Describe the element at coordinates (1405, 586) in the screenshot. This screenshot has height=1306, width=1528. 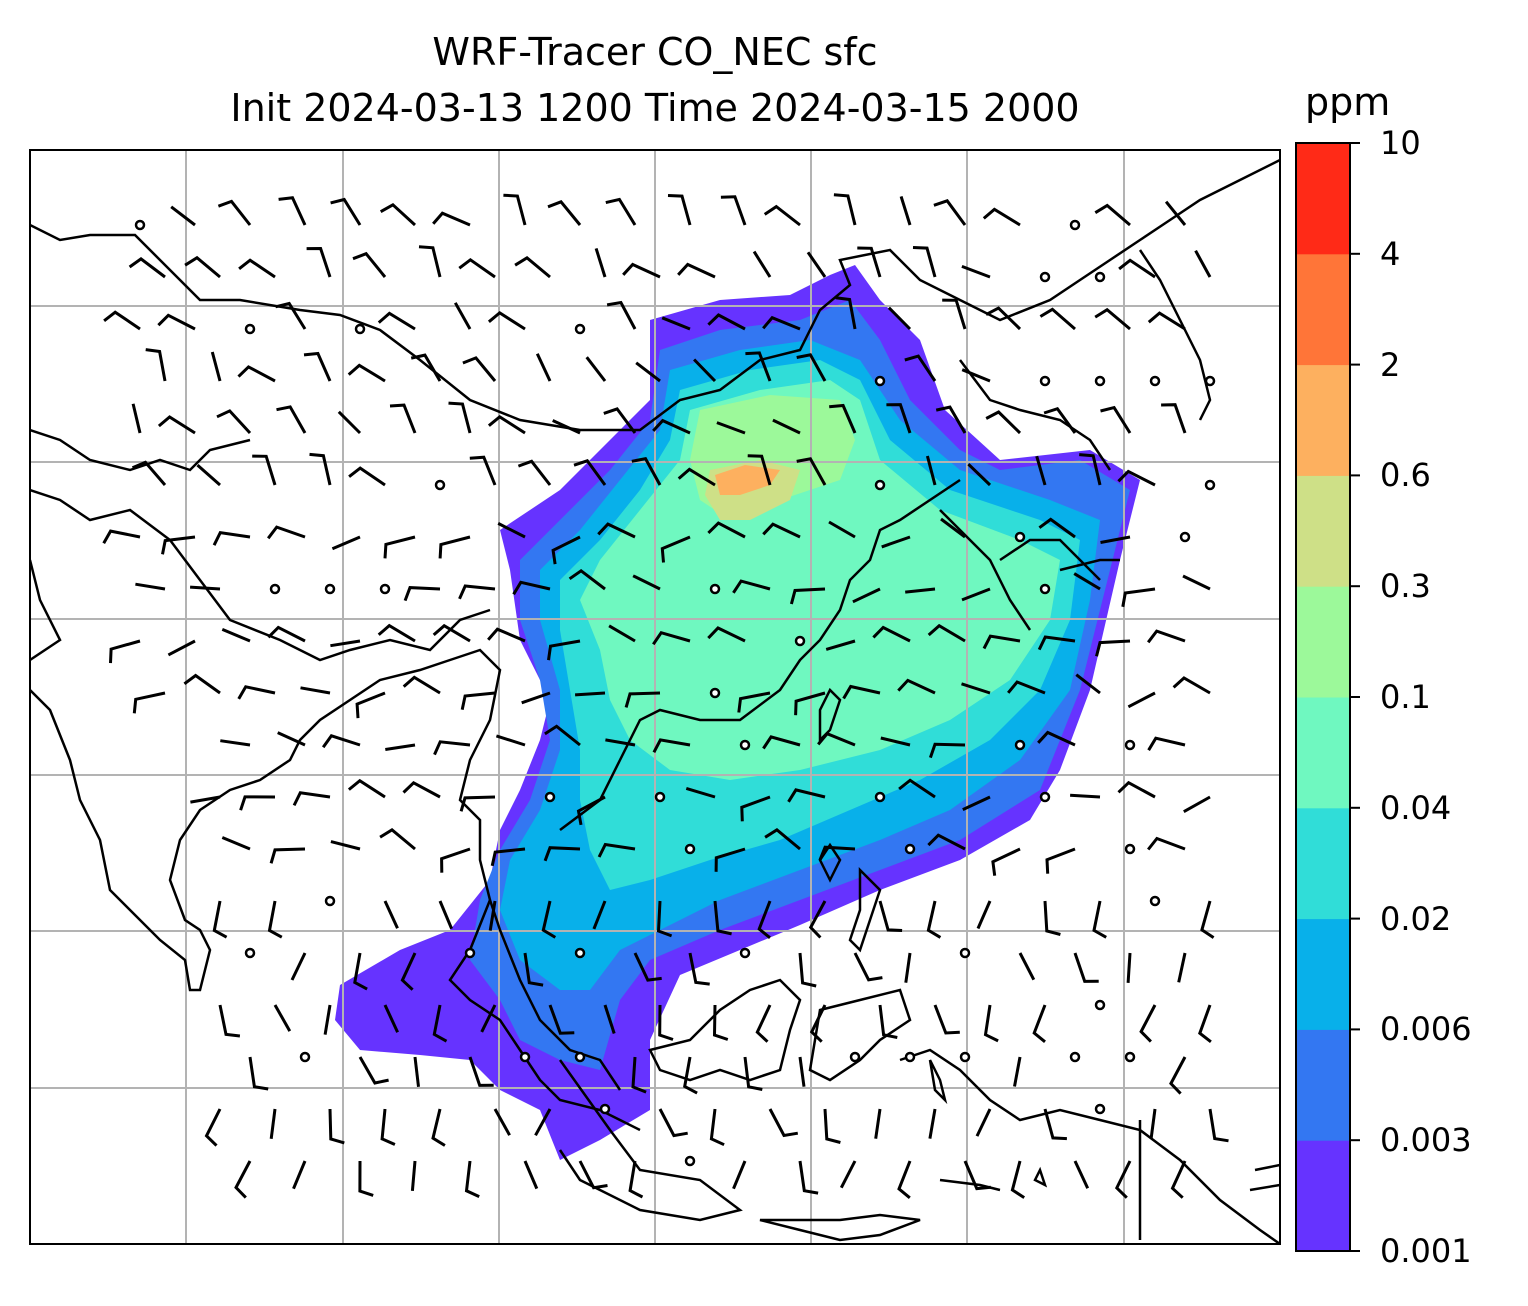
I see `colorbar-tick-label: 0.3` at that location.